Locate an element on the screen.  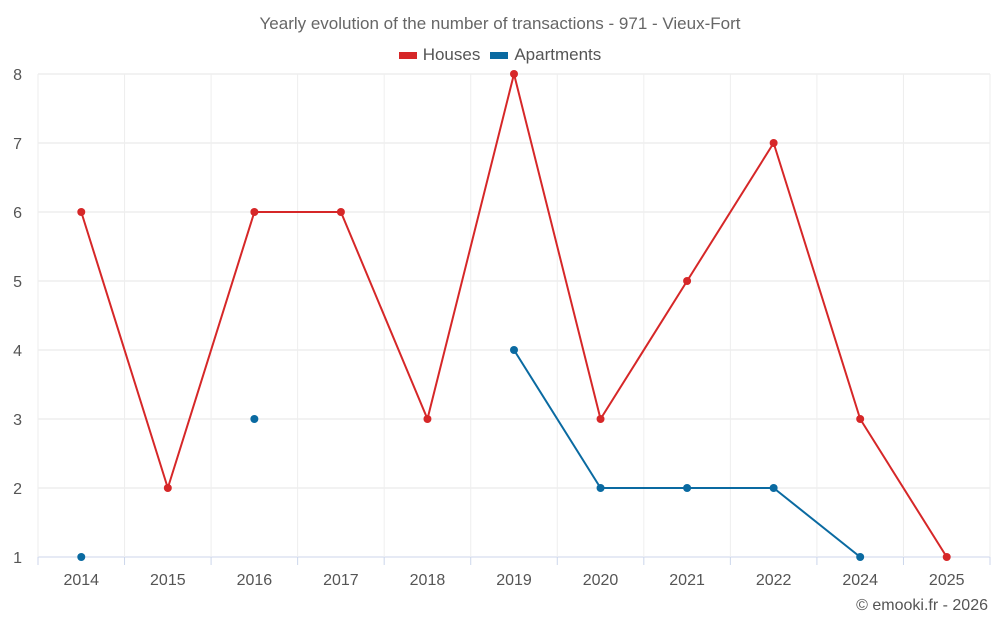
x-tick-label: 2015 is located at coordinates (168, 580).